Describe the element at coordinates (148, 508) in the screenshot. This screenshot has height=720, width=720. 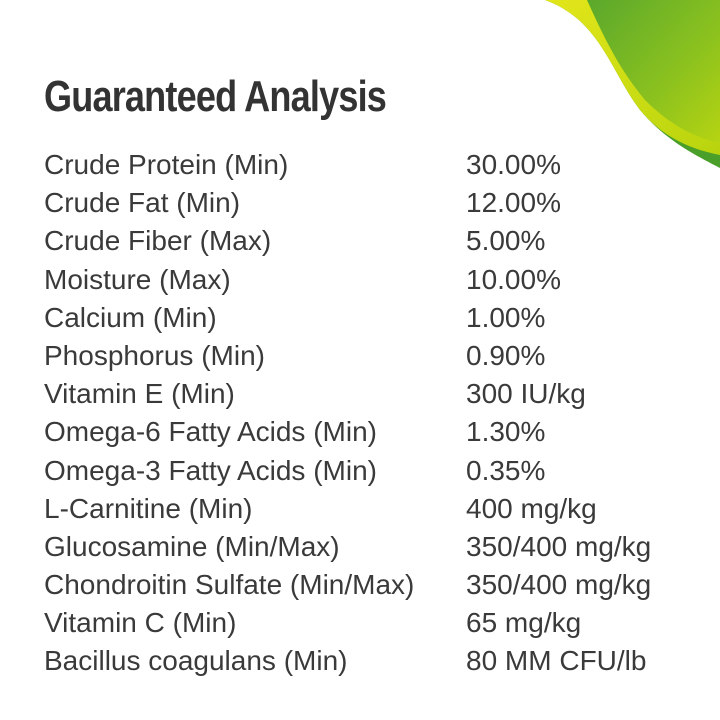
I see `nutrient-label: L-Carnitine (Min)` at that location.